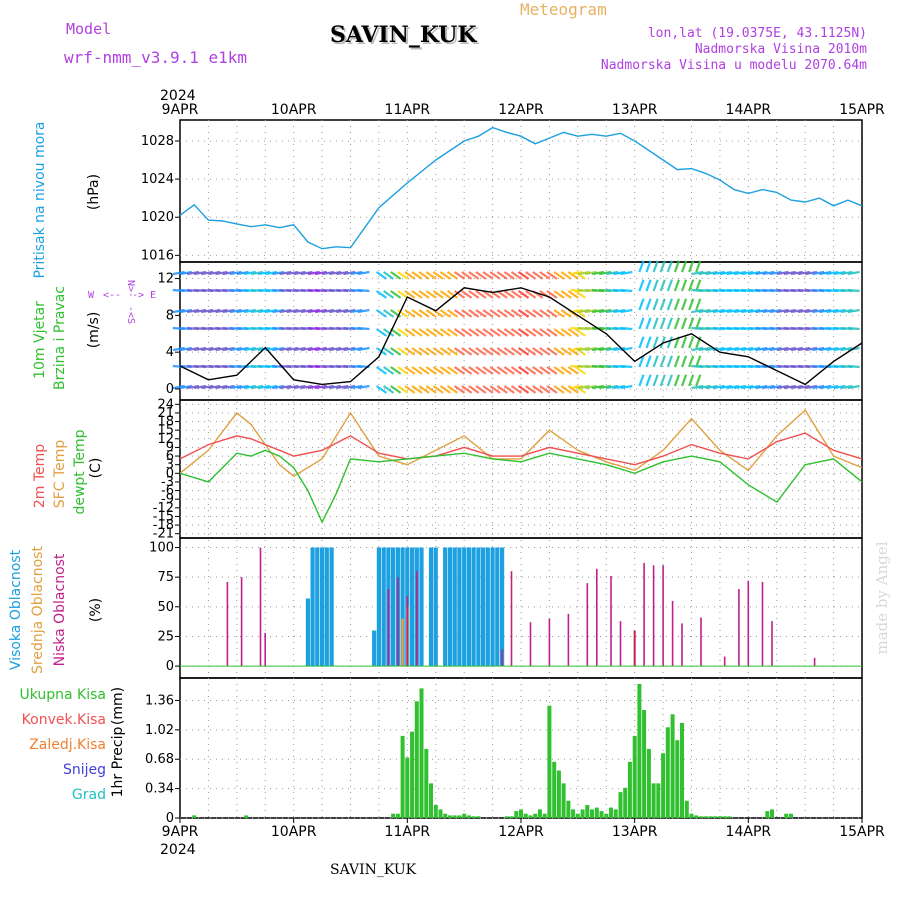 The image size is (900, 900). I want to click on product-title: Meteogram, so click(563, 9).